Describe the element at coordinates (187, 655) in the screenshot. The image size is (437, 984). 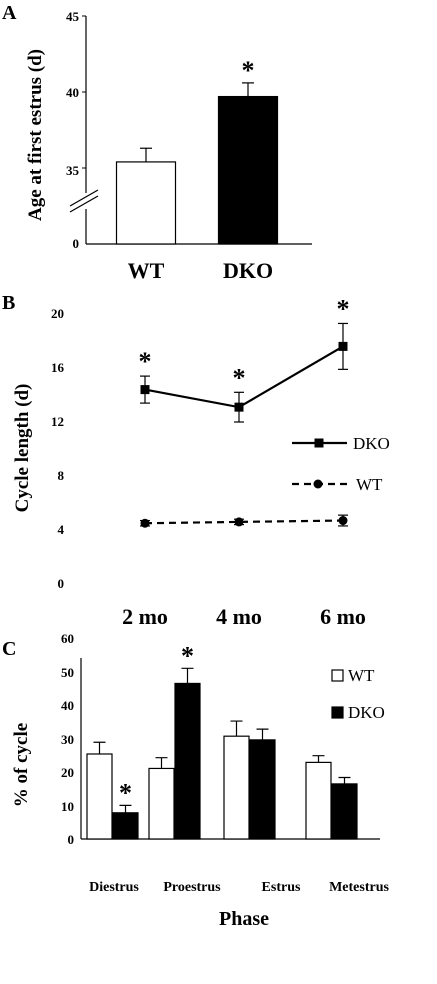
I see `panel-c-star-dko-1: *` at that location.